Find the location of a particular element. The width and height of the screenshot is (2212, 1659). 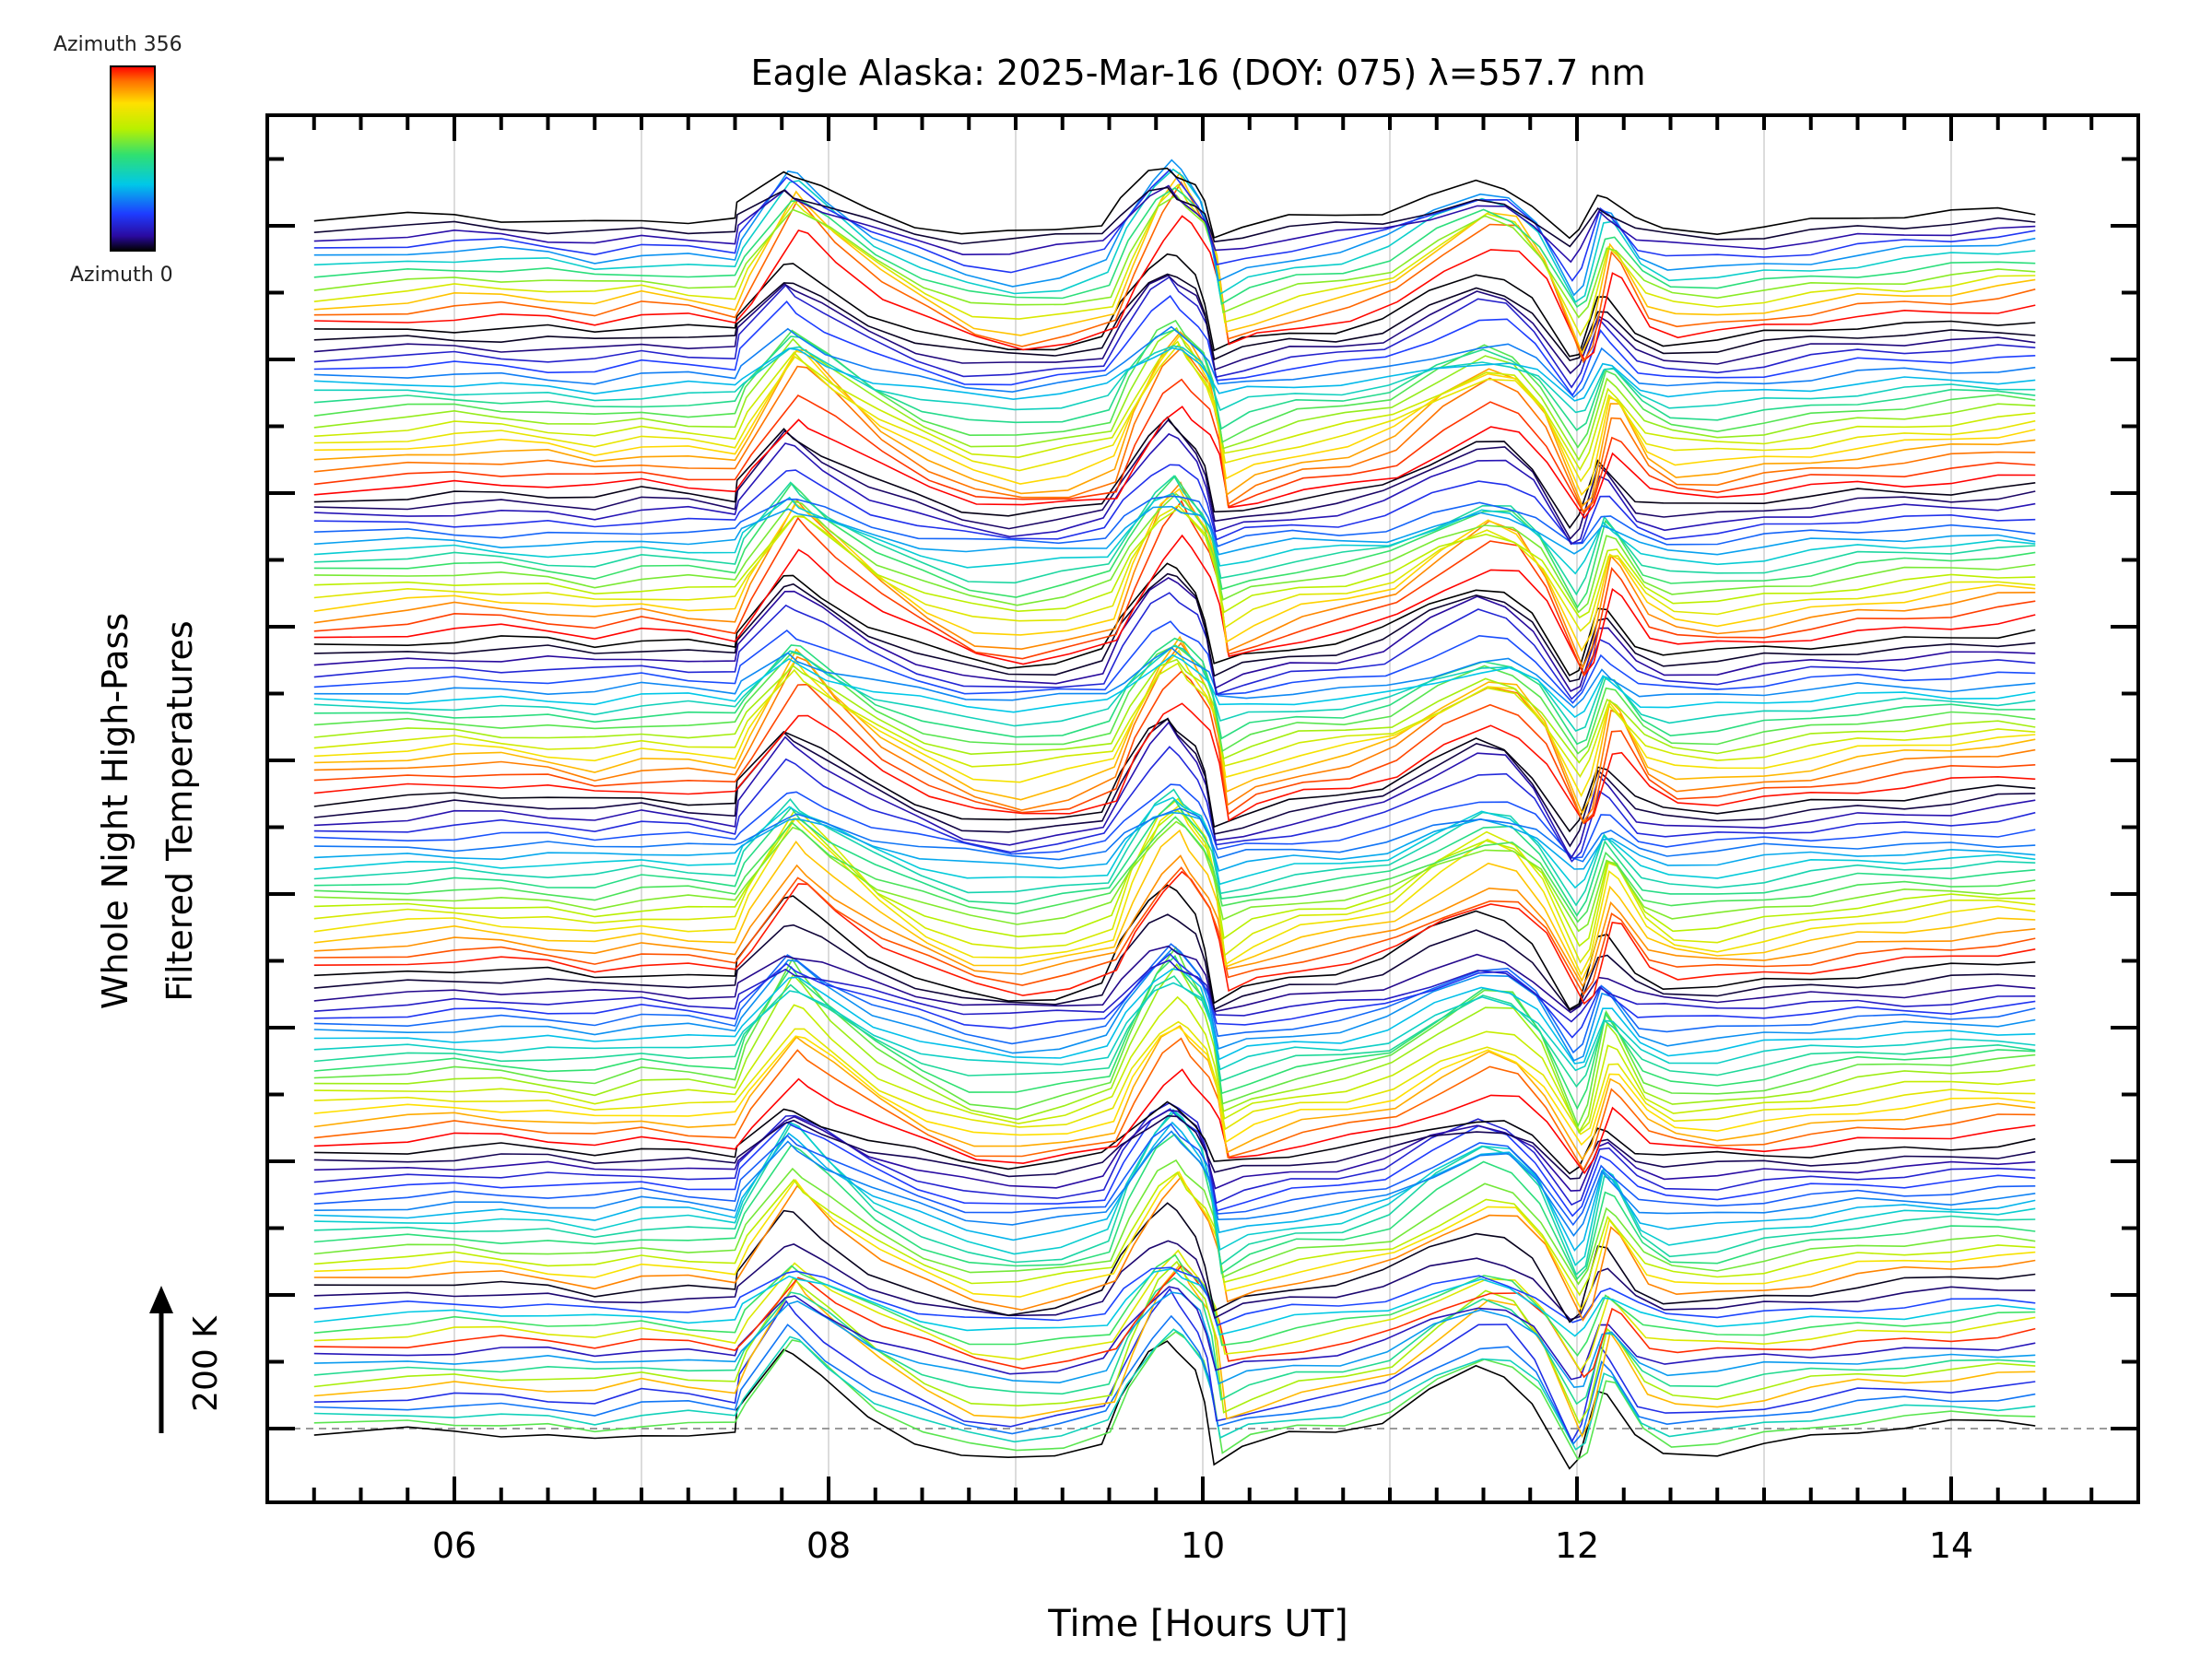

x-tick-labels: 06 08 10 12 14 is located at coordinates (1202, 1545).